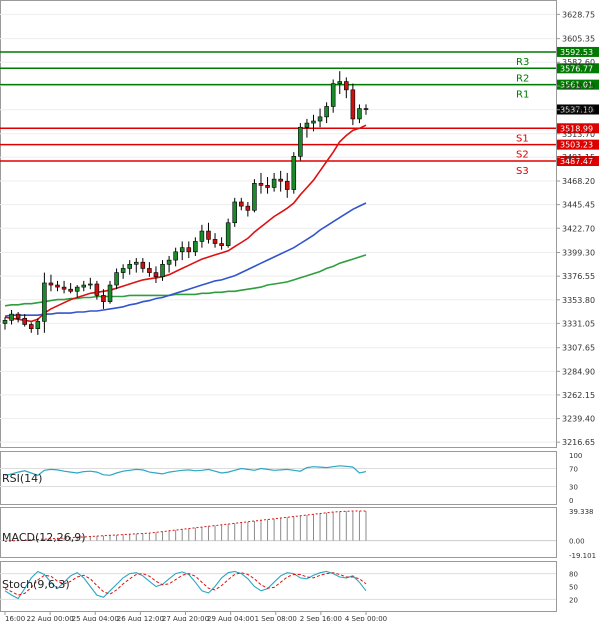  Describe the element at coordinates (578, 39) in the screenshot. I see `price-tick-label: 3605.35` at that location.